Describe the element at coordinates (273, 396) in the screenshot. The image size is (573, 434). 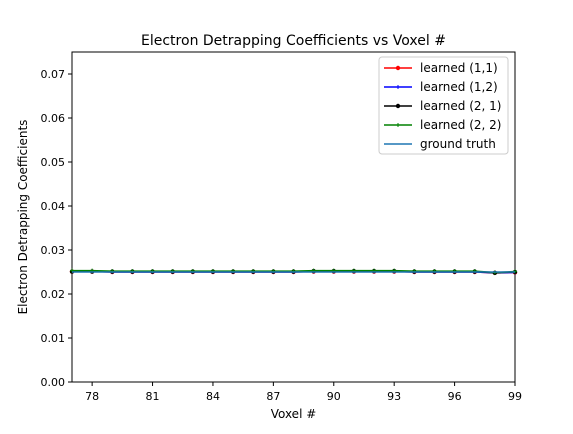
I see `x-tick-label: 87` at that location.